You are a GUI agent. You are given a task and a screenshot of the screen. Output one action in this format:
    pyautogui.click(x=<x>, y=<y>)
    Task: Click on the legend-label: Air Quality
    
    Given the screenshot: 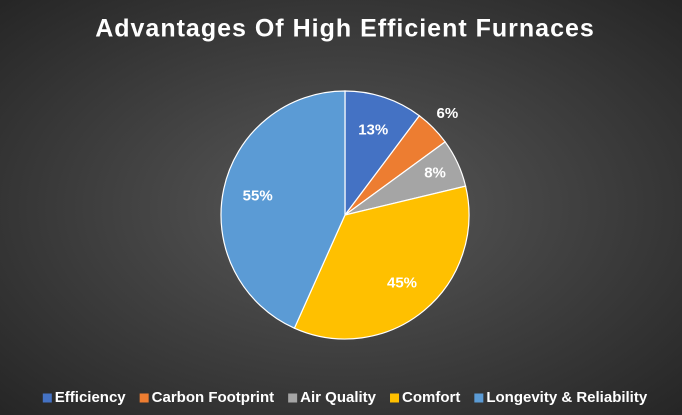 What is the action you would take?
    pyautogui.click(x=338, y=397)
    